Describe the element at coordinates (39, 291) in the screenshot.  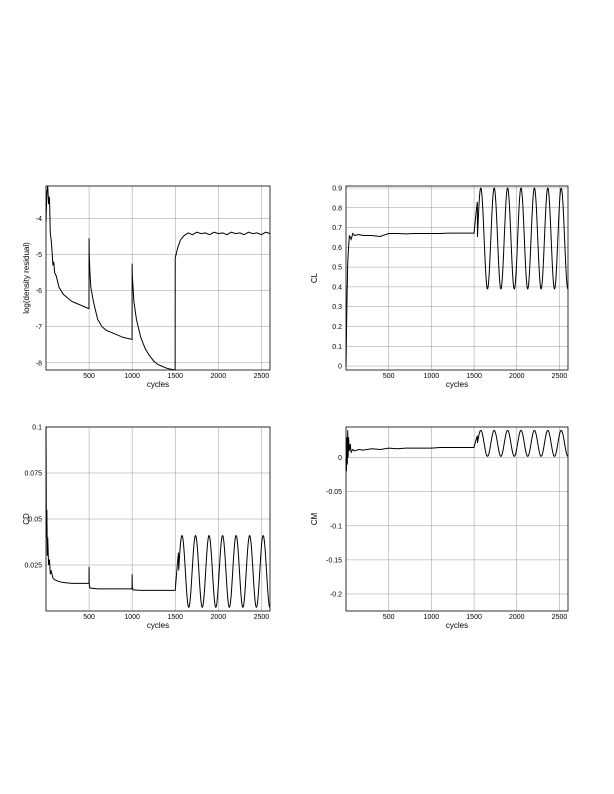
I see `y-tick-label: -6` at that location.